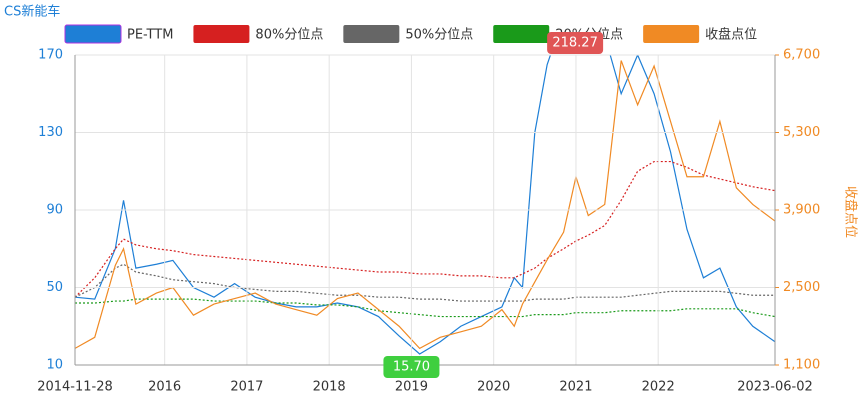 The image size is (863, 404). Describe the element at coordinates (54, 365) in the screenshot. I see `y-tick-label: 10` at that location.